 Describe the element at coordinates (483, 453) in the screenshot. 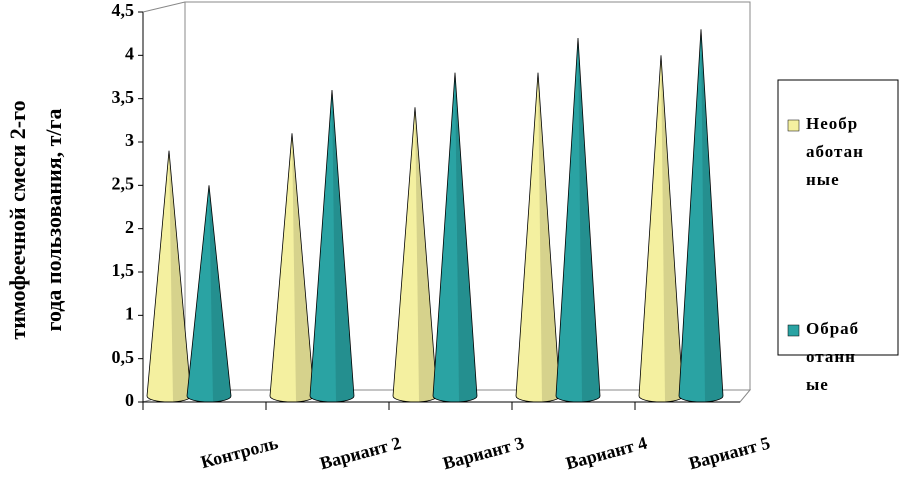

I see `x-tick-label: Вариант 3` at that location.